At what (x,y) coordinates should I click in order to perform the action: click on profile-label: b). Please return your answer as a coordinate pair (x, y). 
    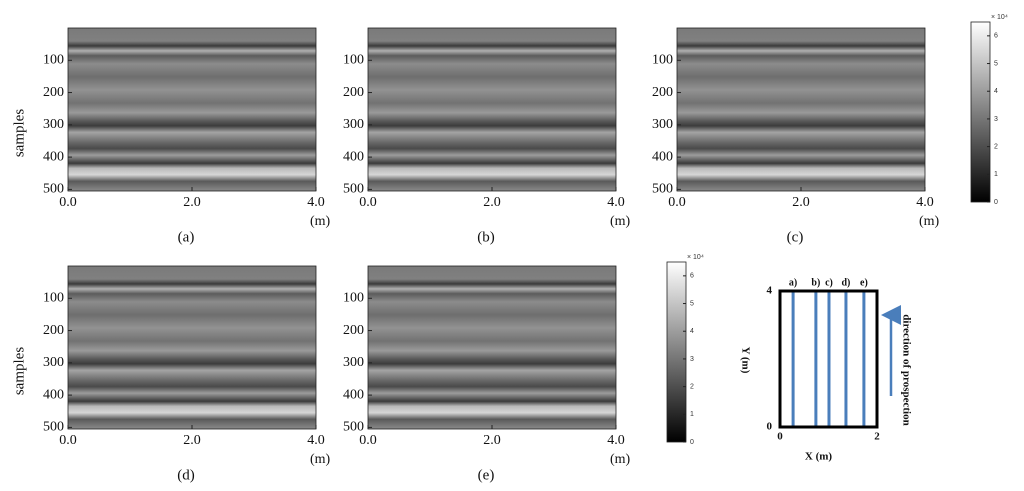
    Looking at the image, I should click on (815, 282).